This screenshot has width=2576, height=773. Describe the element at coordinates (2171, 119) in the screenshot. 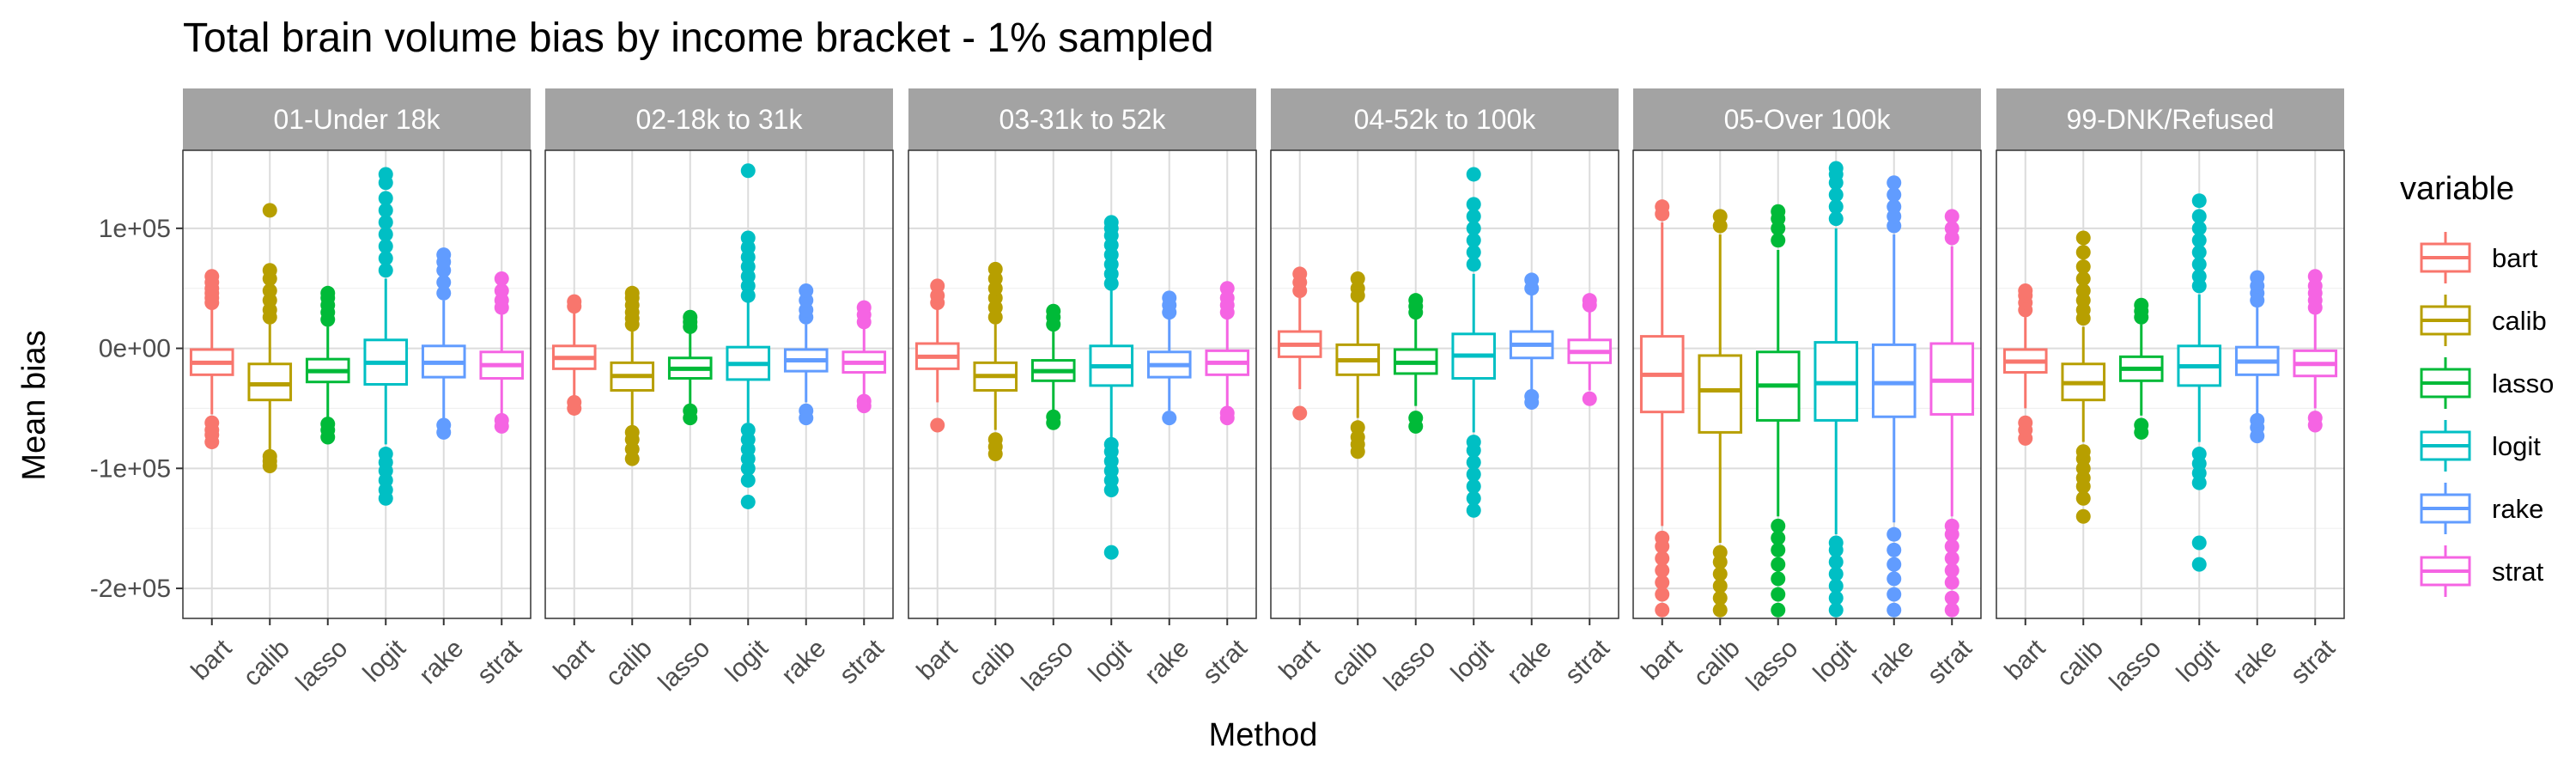

I see `facet-strip-label: 99-DNK/Refused` at that location.